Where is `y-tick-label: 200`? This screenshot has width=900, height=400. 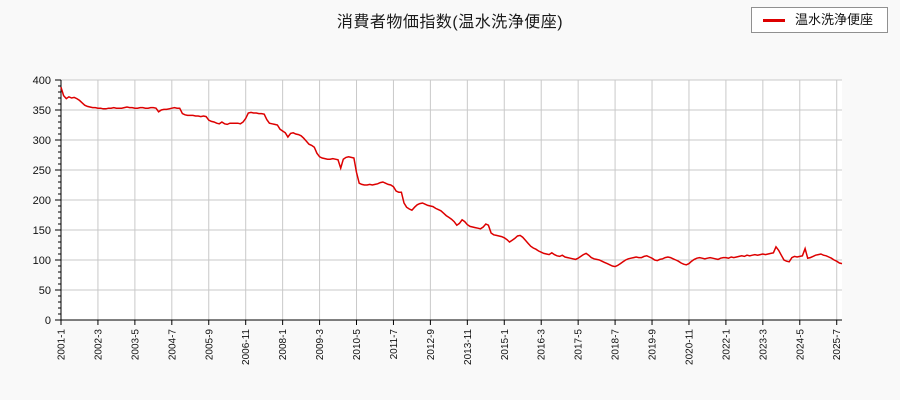 y-tick-label: 200 is located at coordinates (42, 201).